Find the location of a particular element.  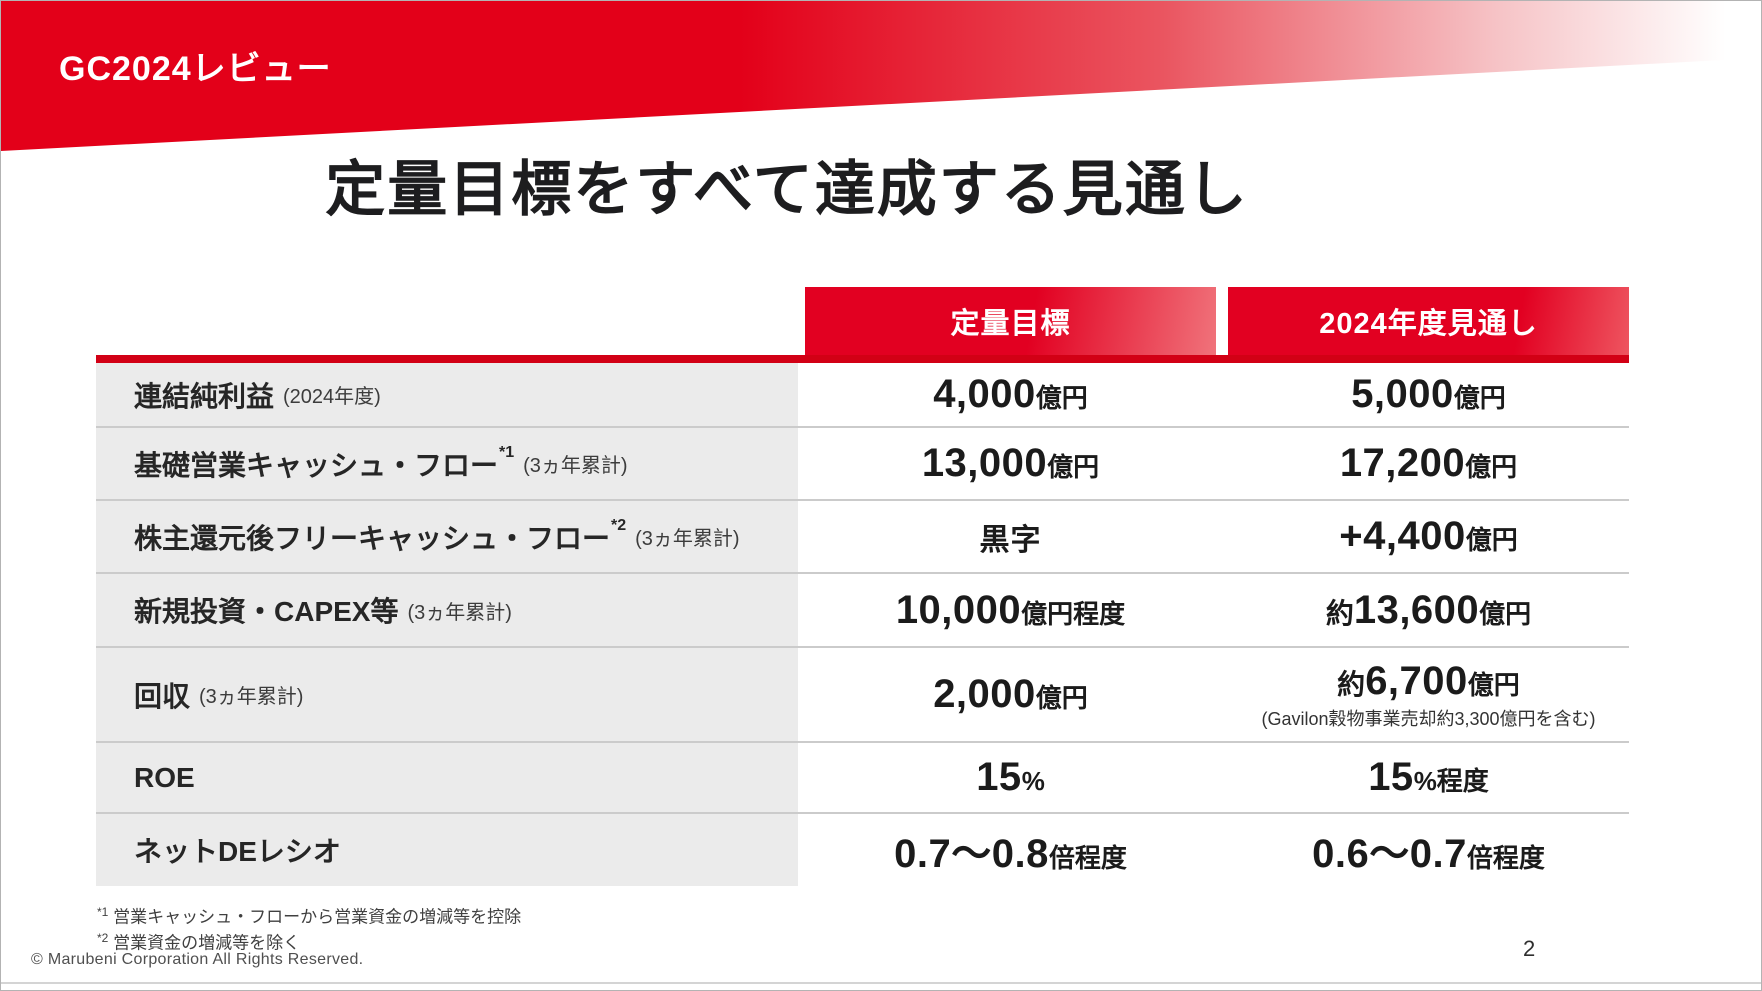

row-label: 新規投資・CAPEX等 is located at coordinates (266, 611).